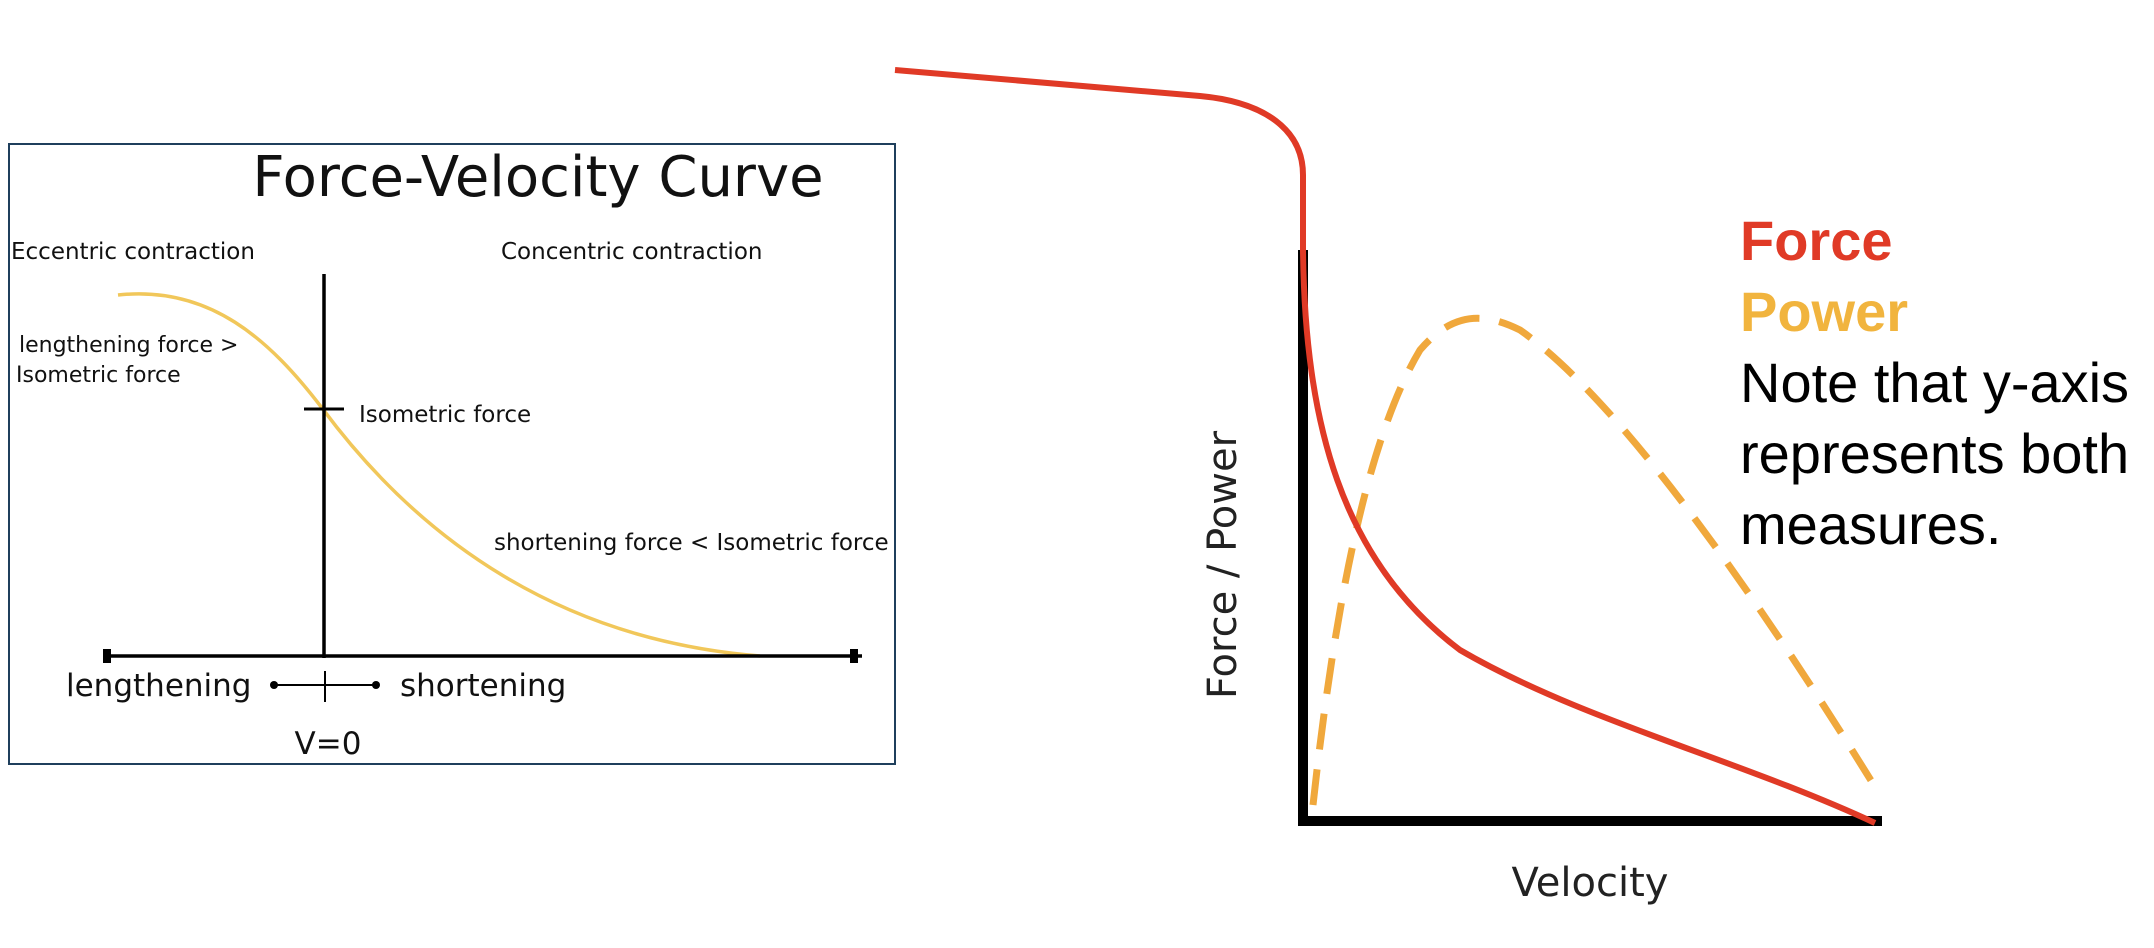  Describe the element at coordinates (1935, 453) in the screenshot. I see `note-line-2: represents both` at that location.